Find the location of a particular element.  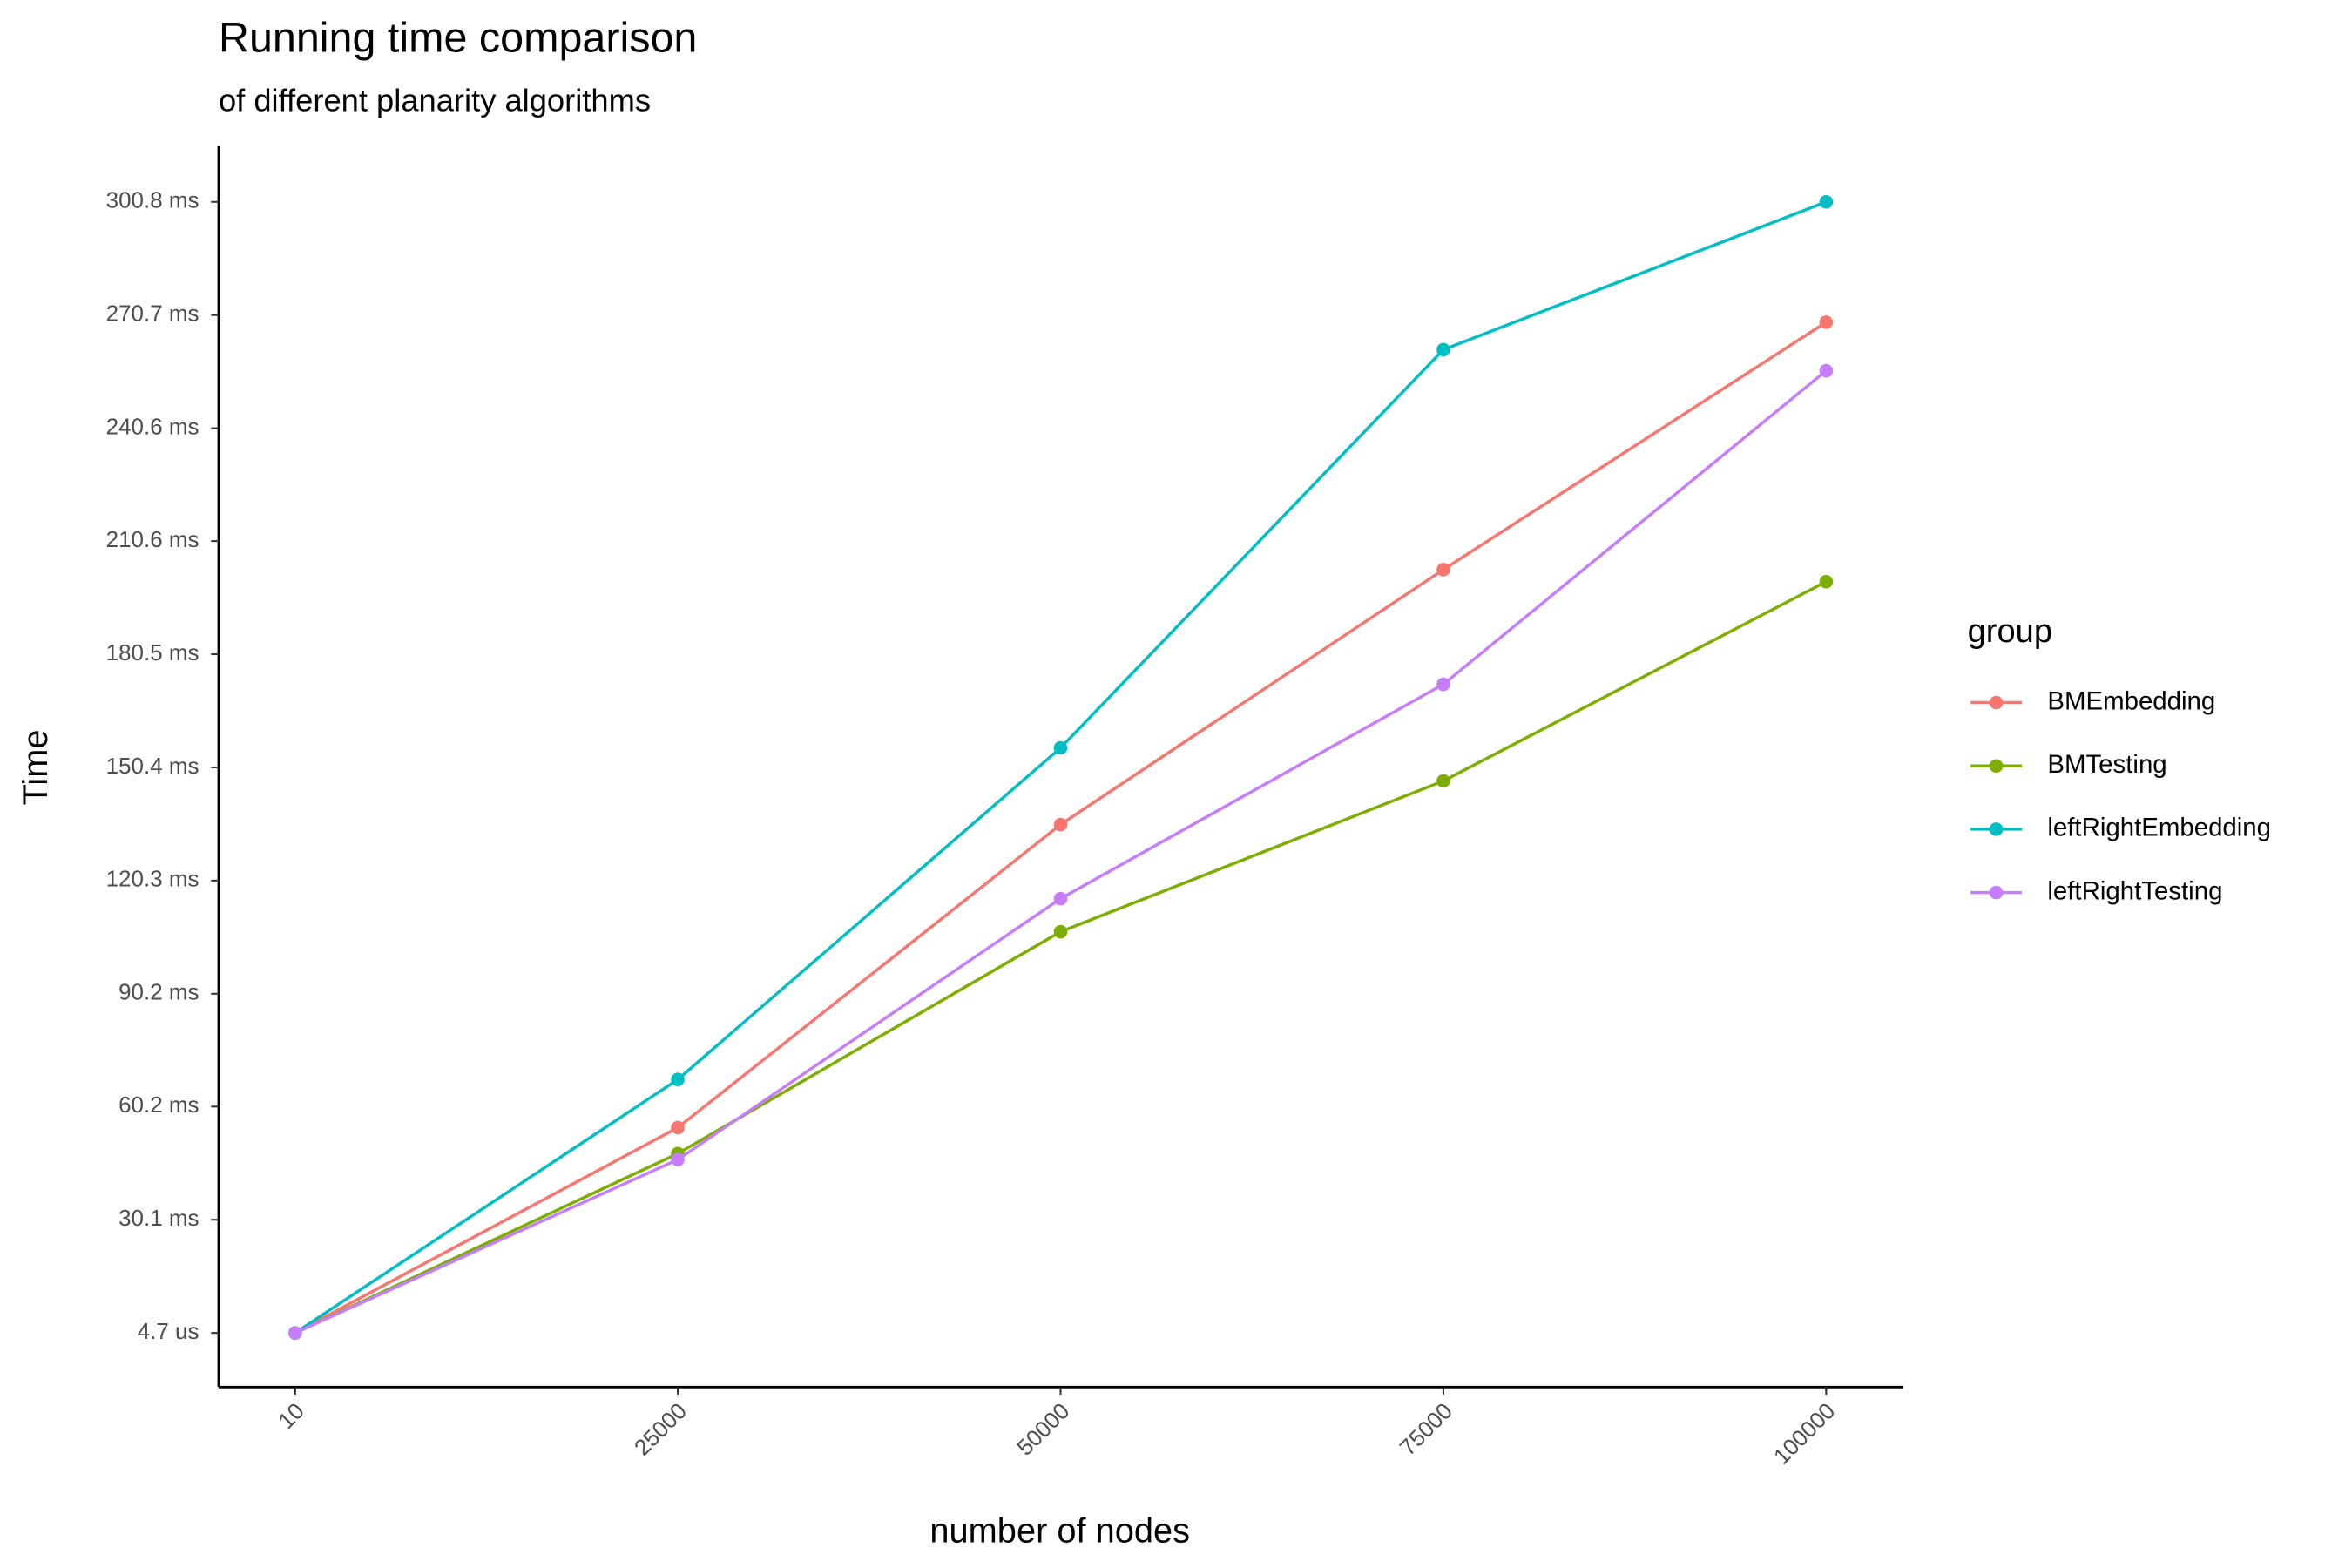

legend-label: leftRightTesting is located at coordinates (2134, 890).